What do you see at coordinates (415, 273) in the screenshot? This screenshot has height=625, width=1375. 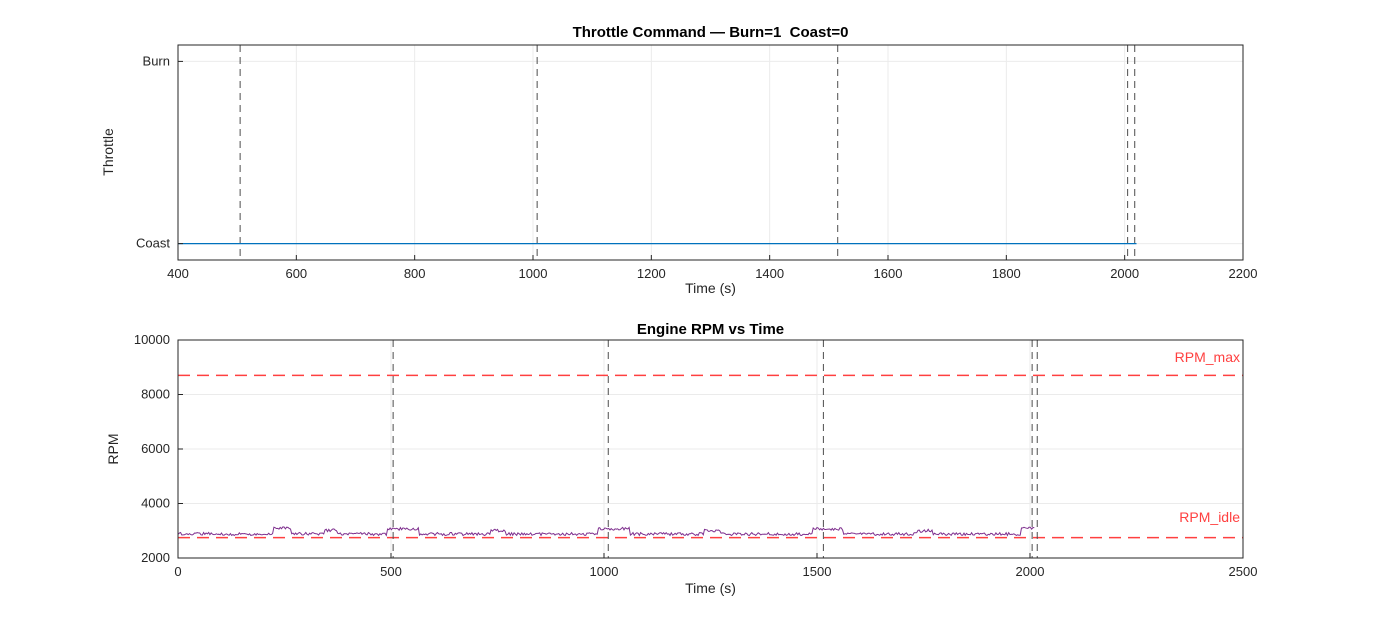 I see `x-tick-label: 800` at bounding box center [415, 273].